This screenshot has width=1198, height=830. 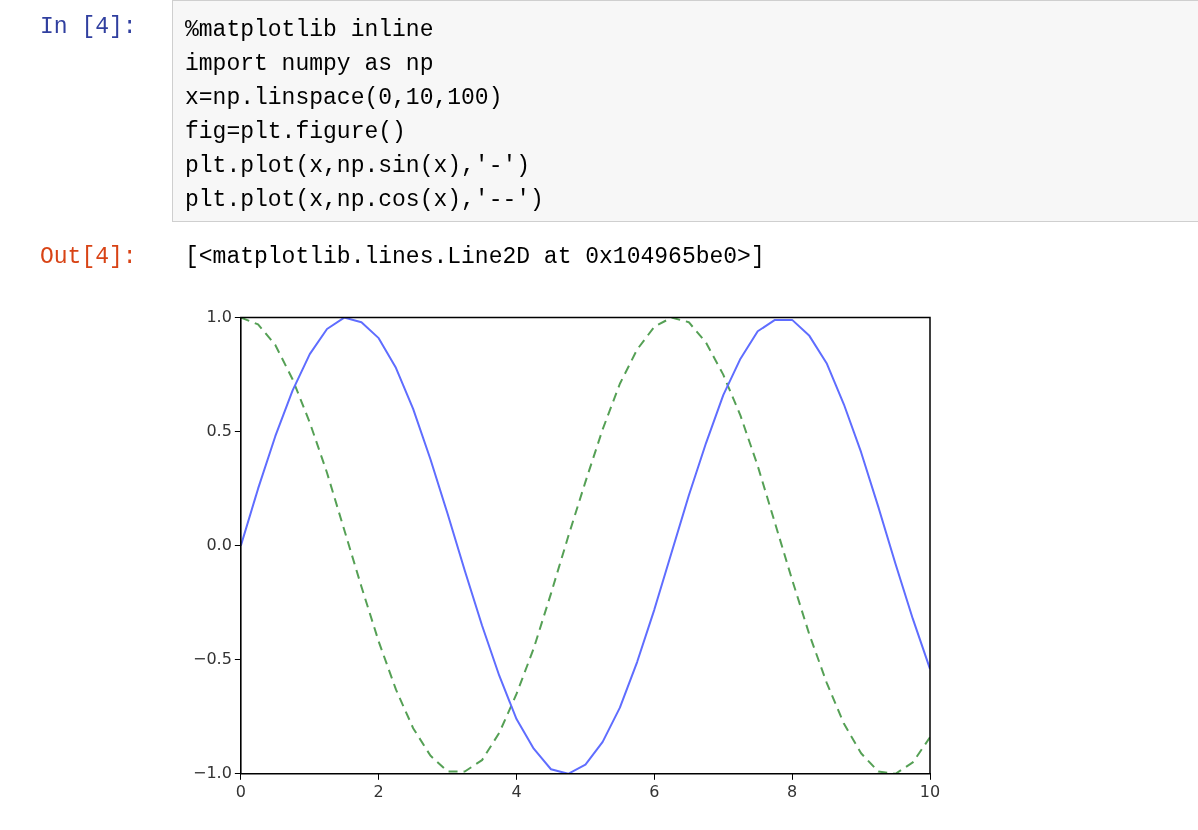 What do you see at coordinates (240, 791) in the screenshot?
I see `x-tick-label: 0` at bounding box center [240, 791].